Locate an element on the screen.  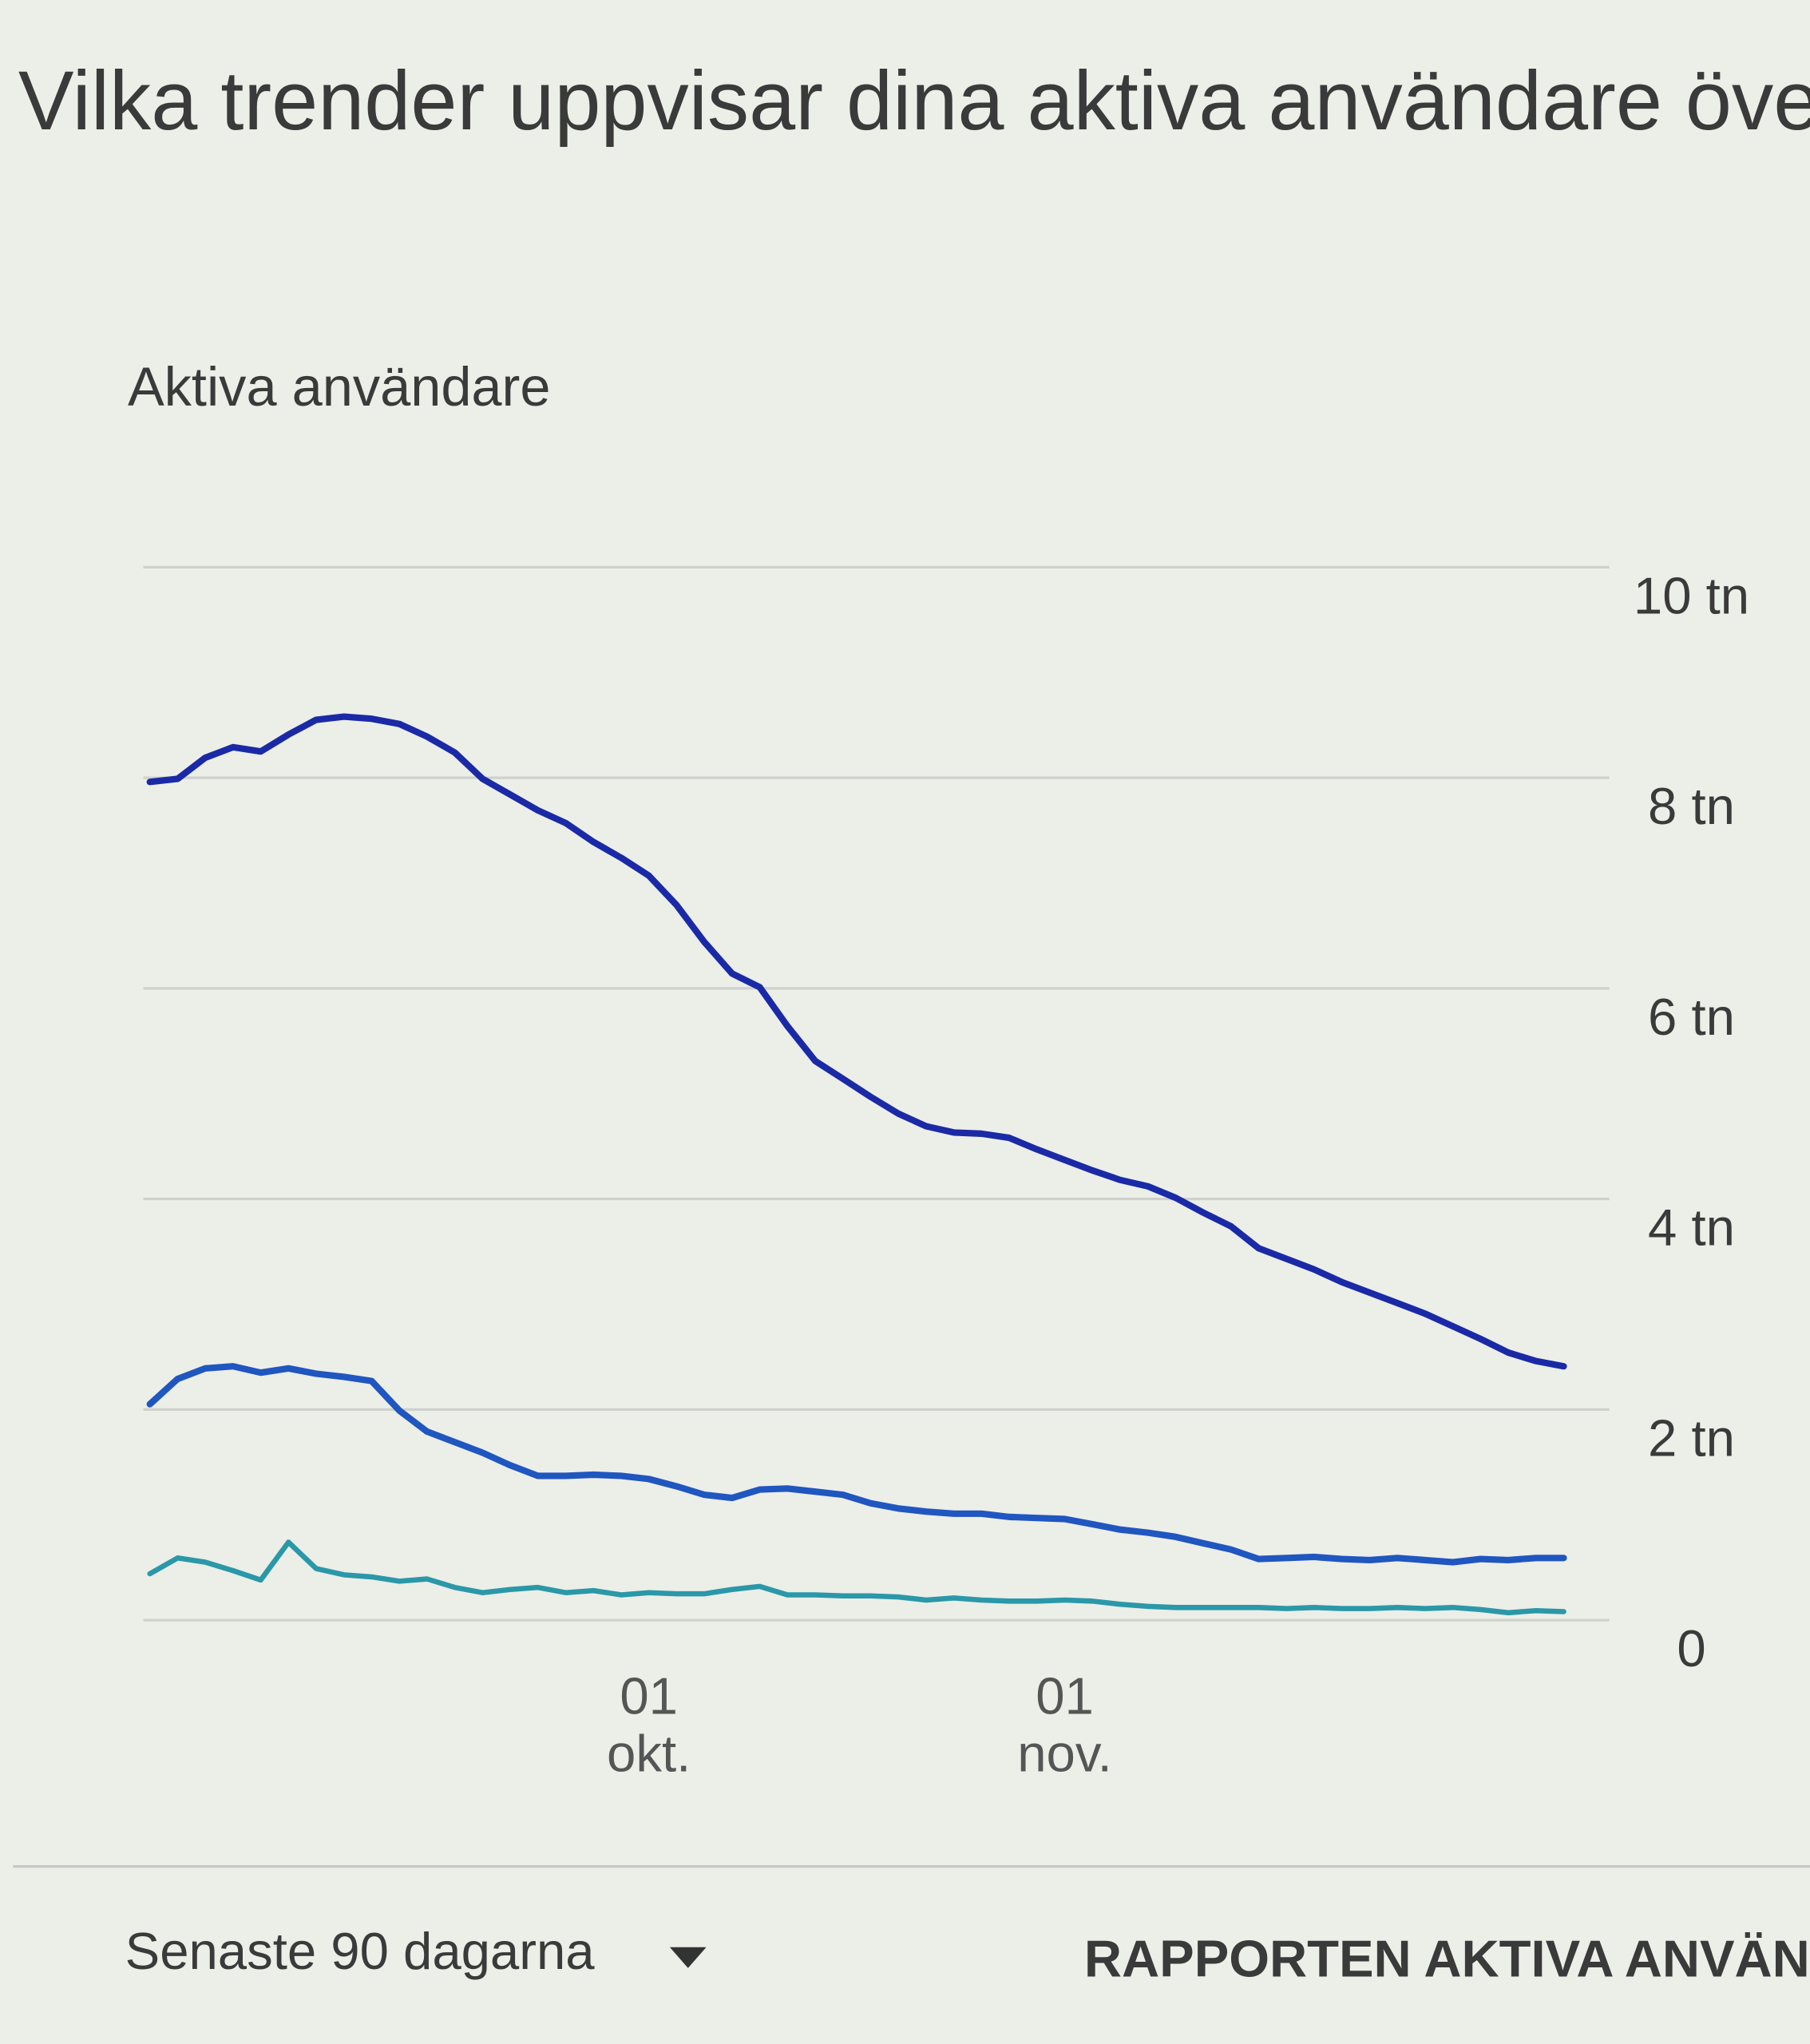
y-tick-label: 6 tn is located at coordinates (1692, 1017).